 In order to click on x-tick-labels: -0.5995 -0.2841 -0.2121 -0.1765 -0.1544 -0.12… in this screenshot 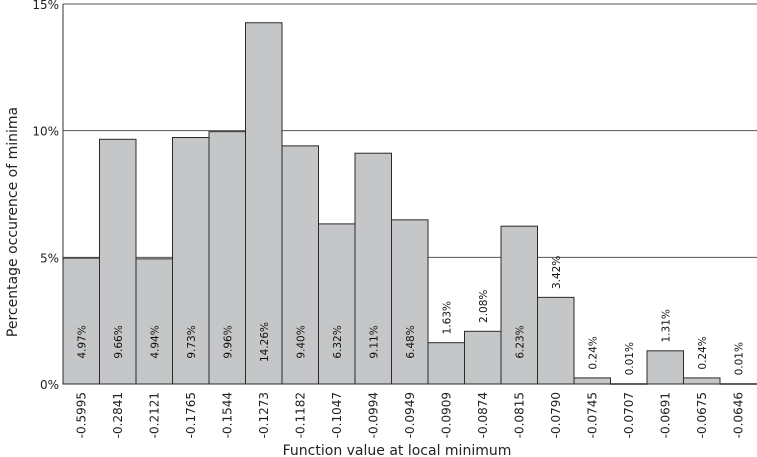, I will do `click(409, 415)`.